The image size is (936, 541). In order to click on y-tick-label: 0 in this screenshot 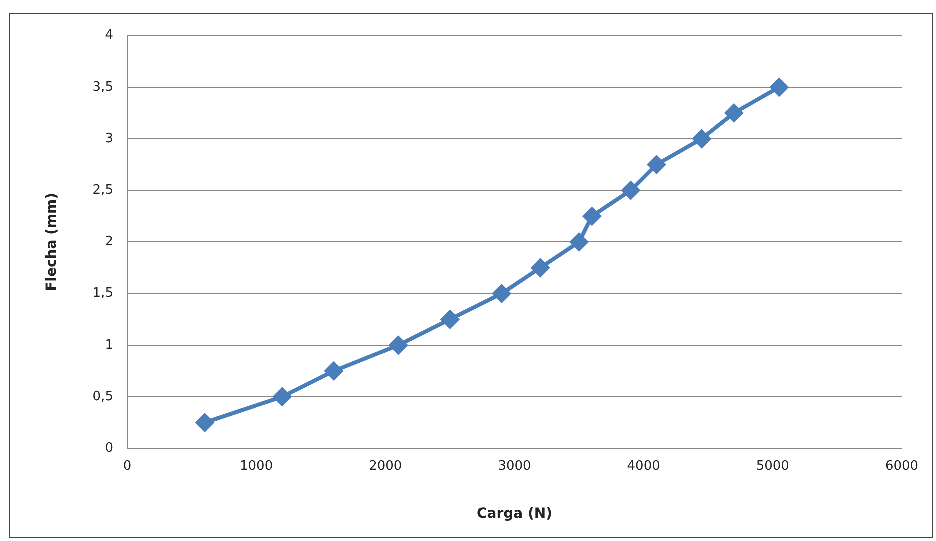, I will do `click(109, 448)`.